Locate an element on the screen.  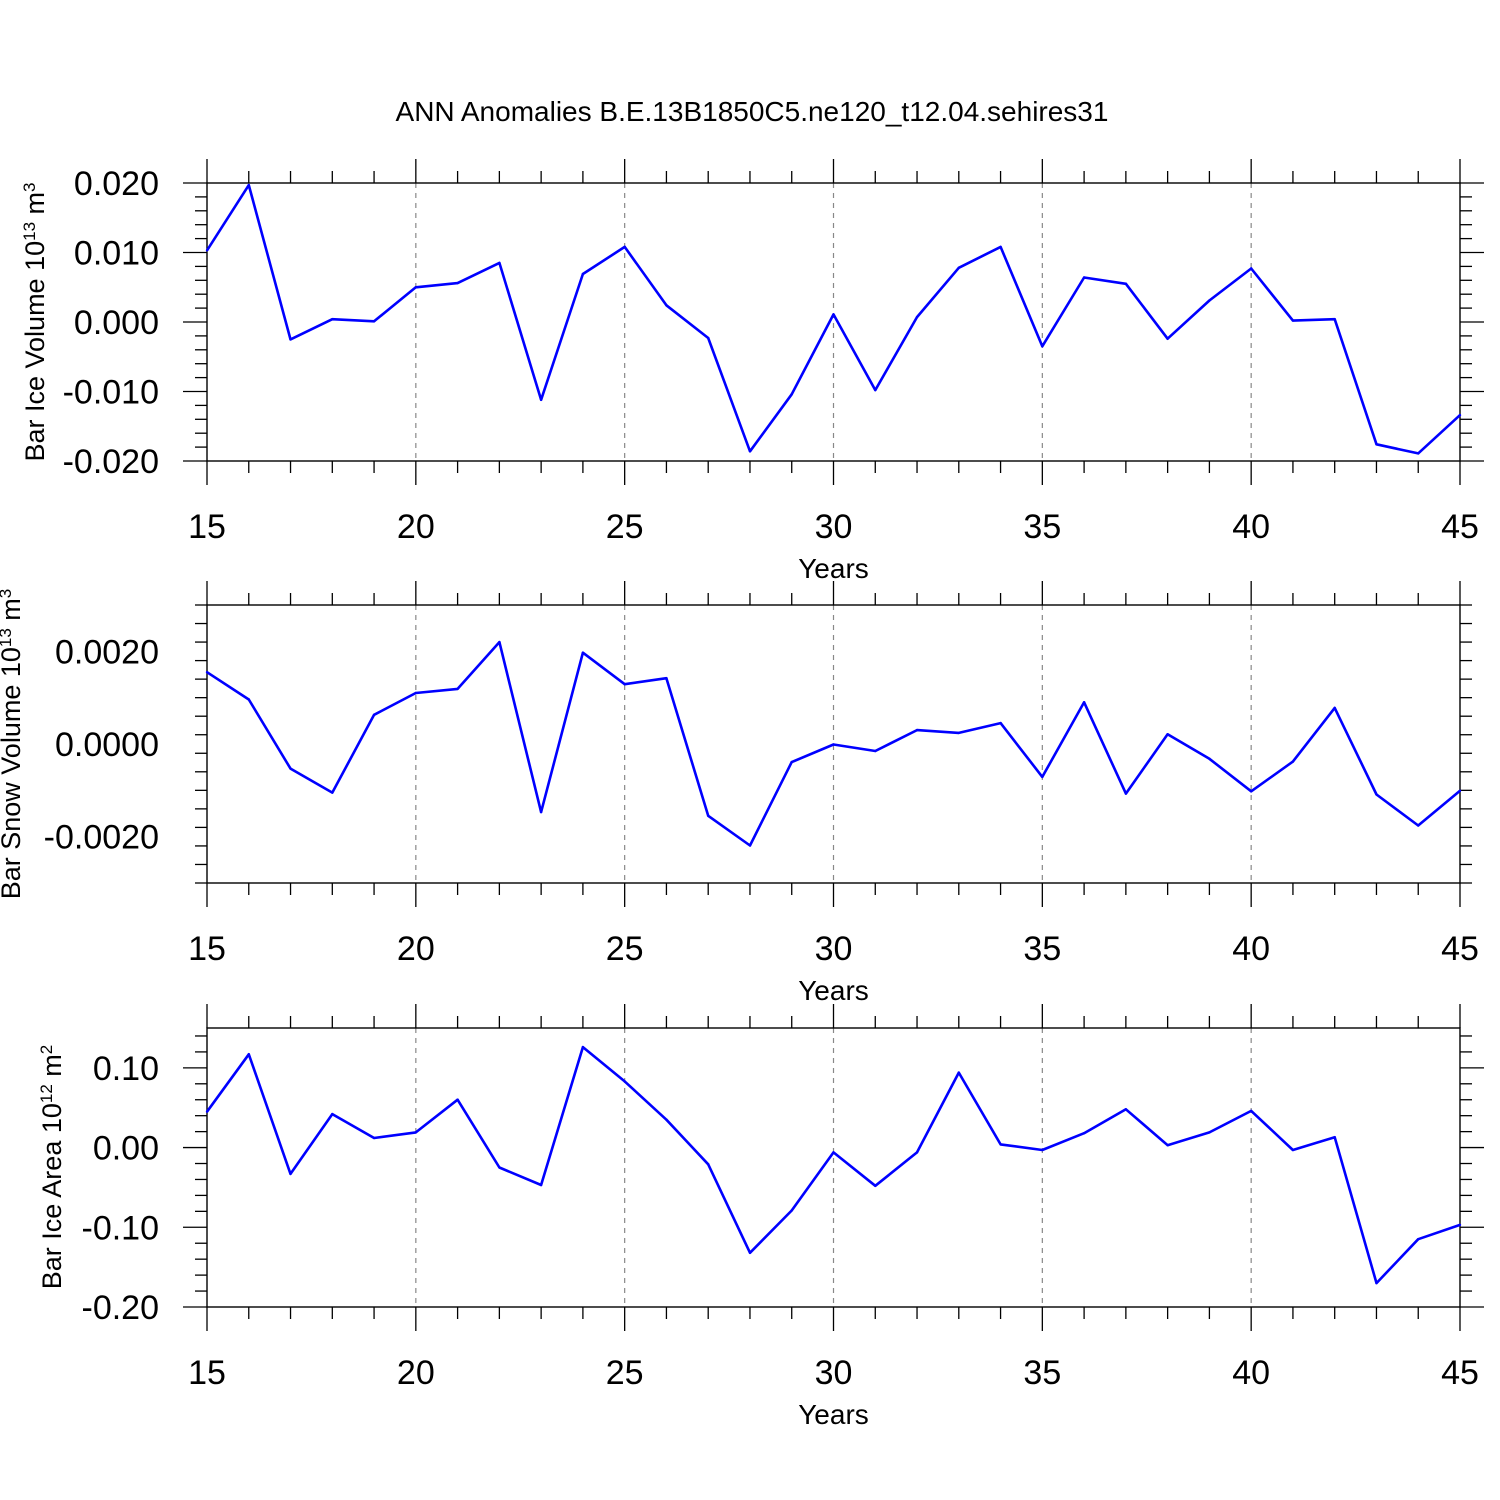
y-axis-label-unit-exponent: 2 is located at coordinates (46, 1049).